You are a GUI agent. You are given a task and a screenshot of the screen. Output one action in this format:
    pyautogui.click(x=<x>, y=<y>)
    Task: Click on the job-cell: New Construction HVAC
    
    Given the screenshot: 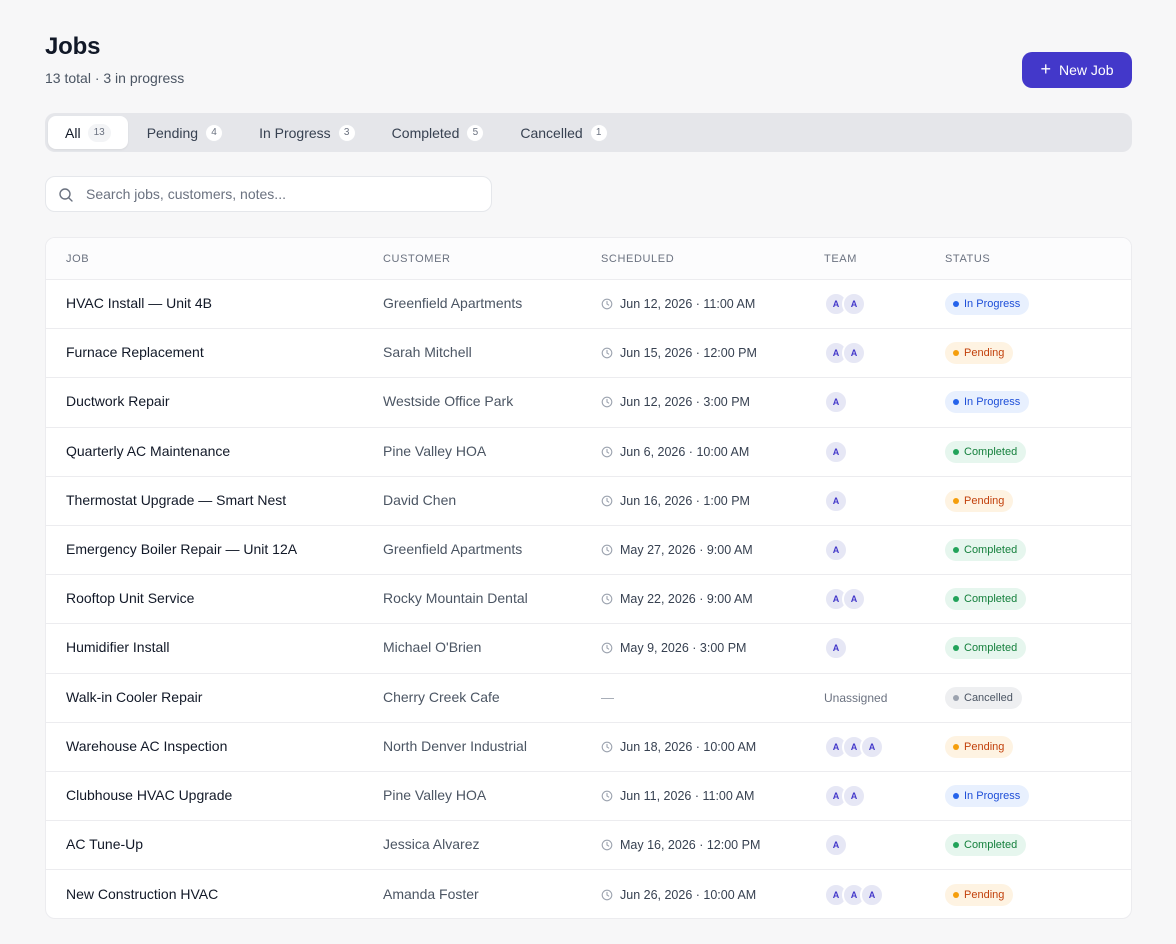 What is the action you would take?
    pyautogui.click(x=214, y=895)
    